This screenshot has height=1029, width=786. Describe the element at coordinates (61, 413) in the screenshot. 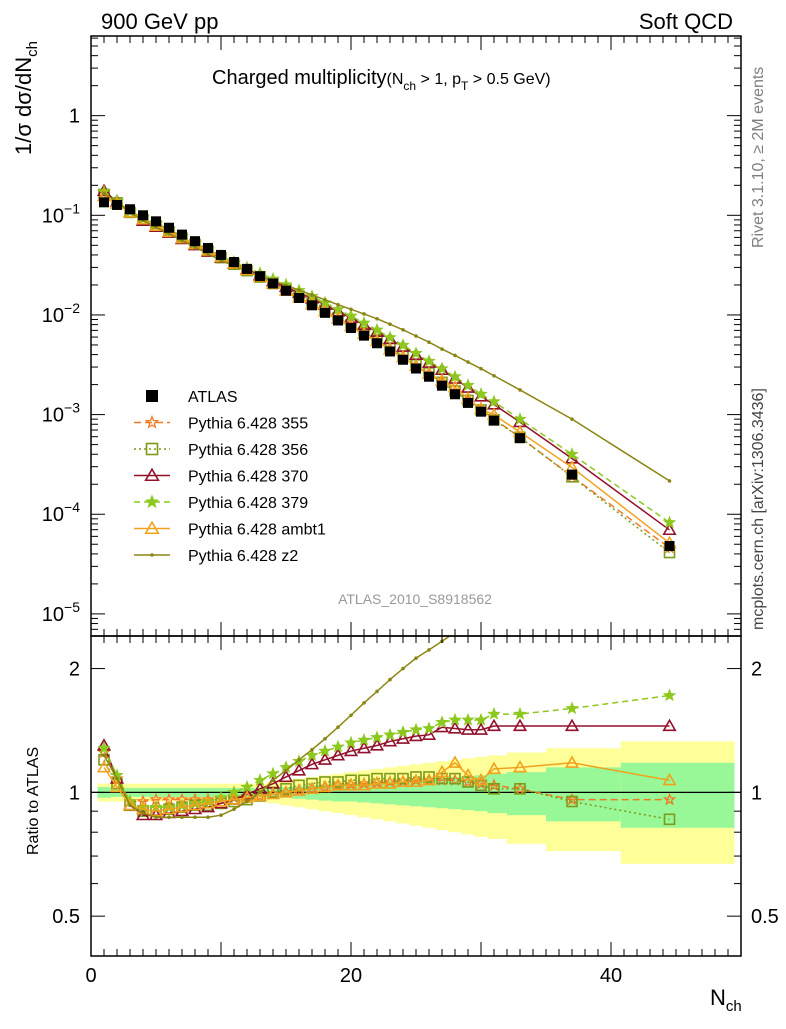

I see `y-tick-label-top: 10⁻³` at that location.